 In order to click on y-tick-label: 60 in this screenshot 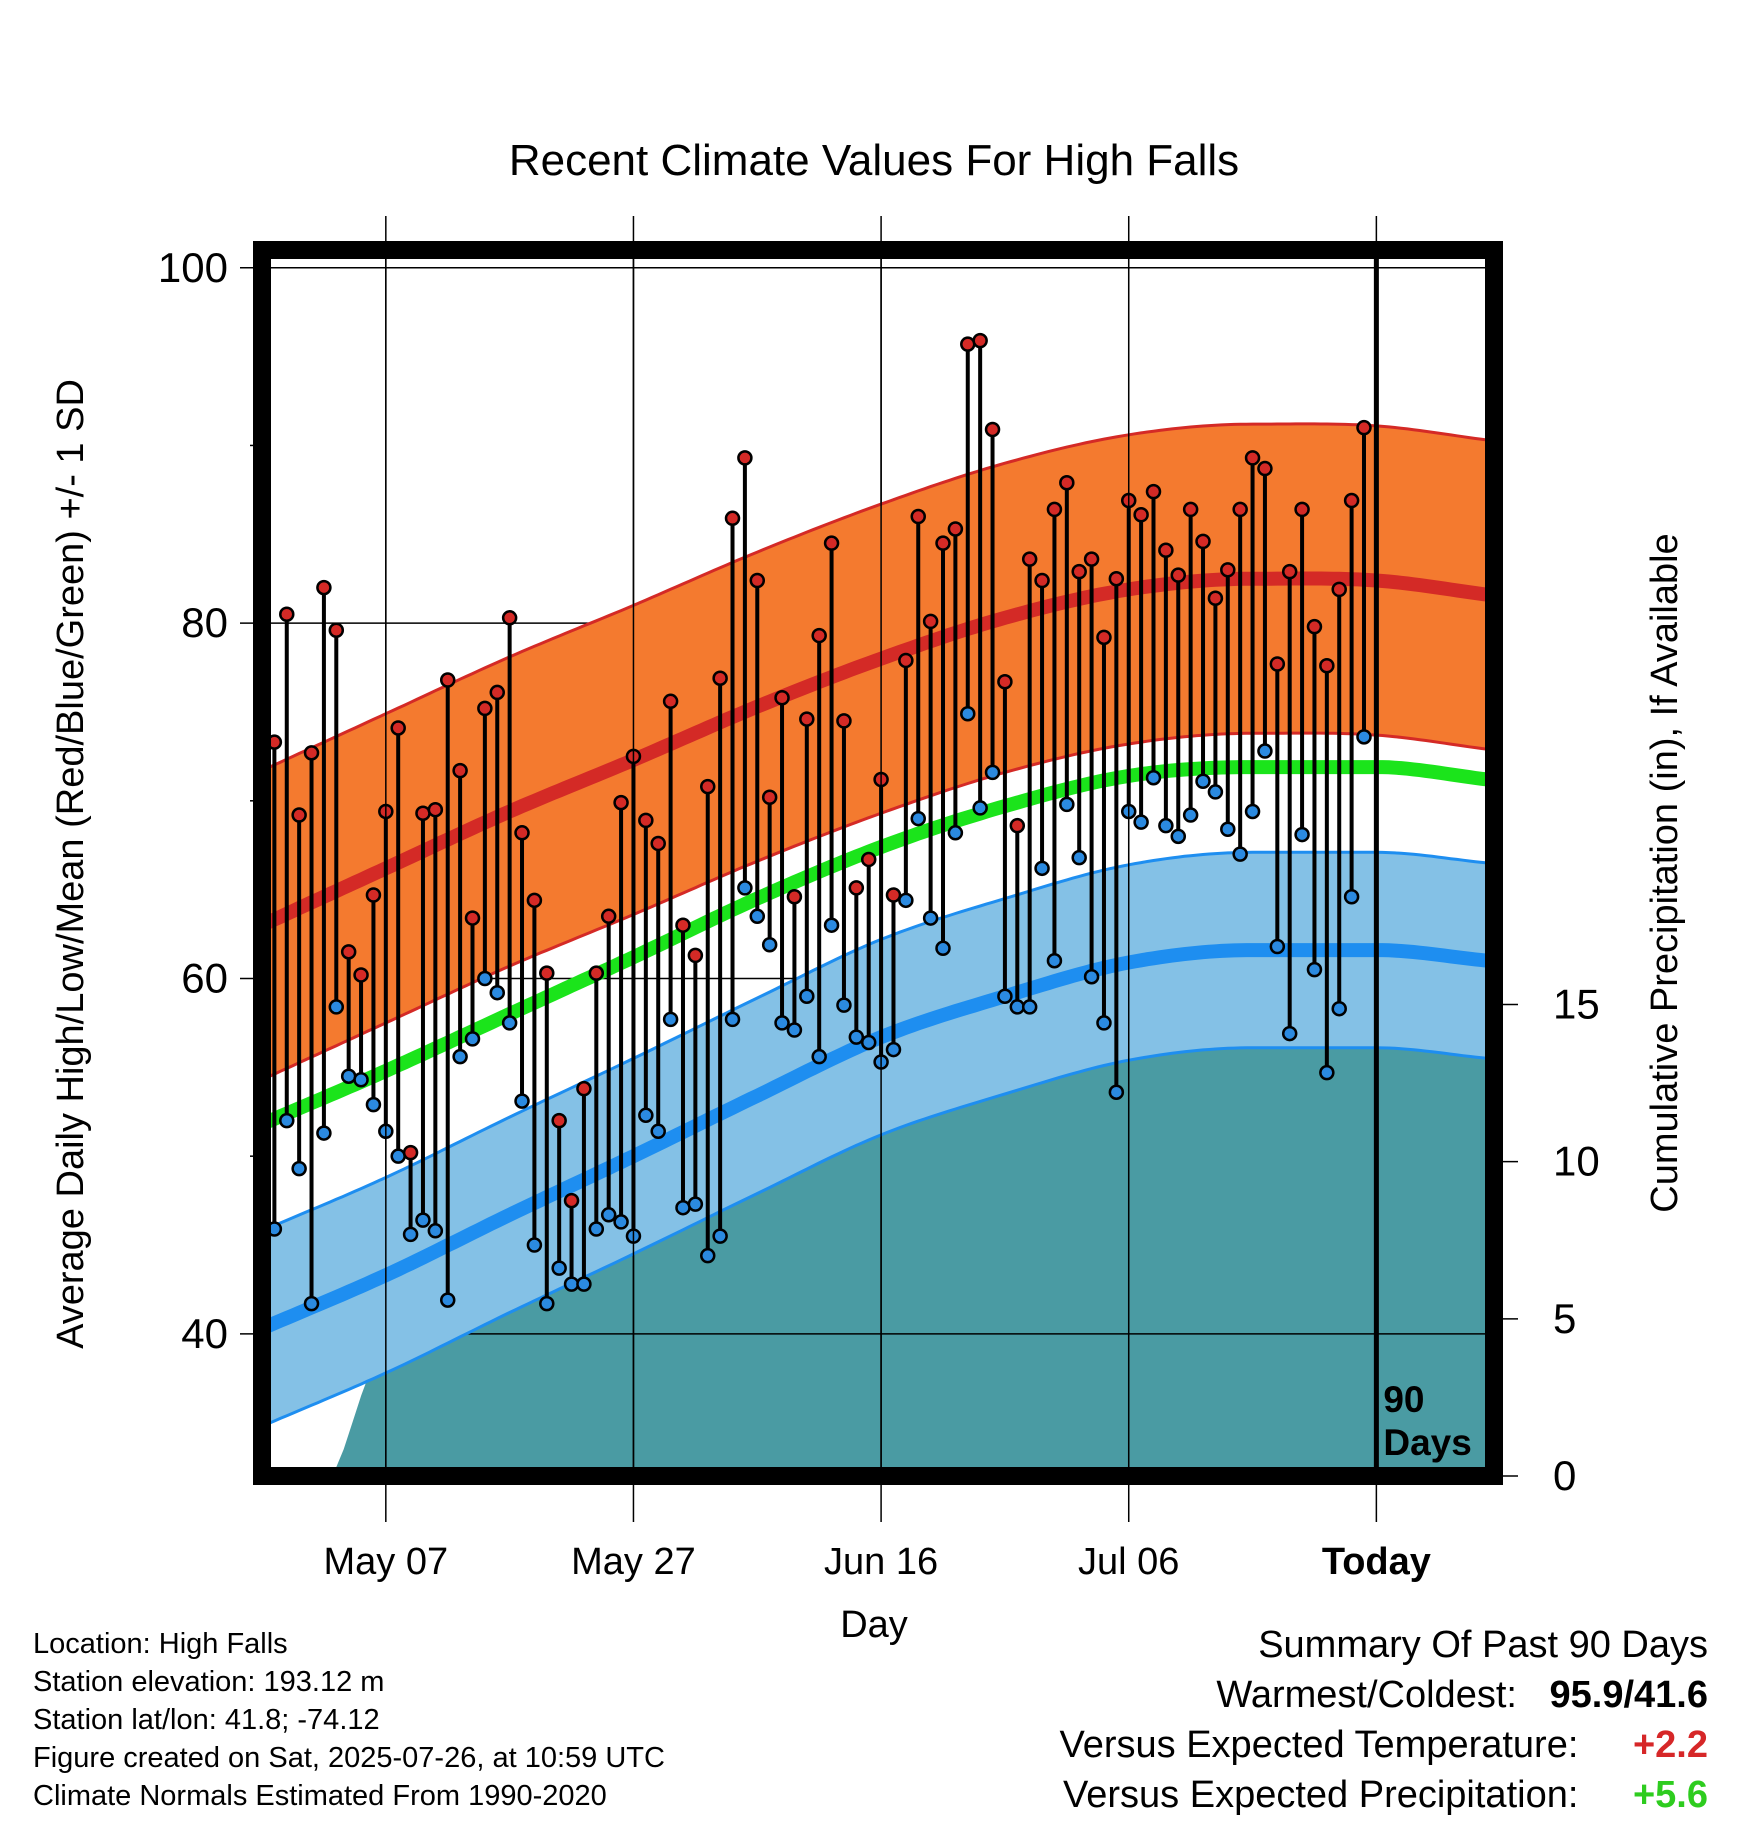, I will do `click(204, 977)`.